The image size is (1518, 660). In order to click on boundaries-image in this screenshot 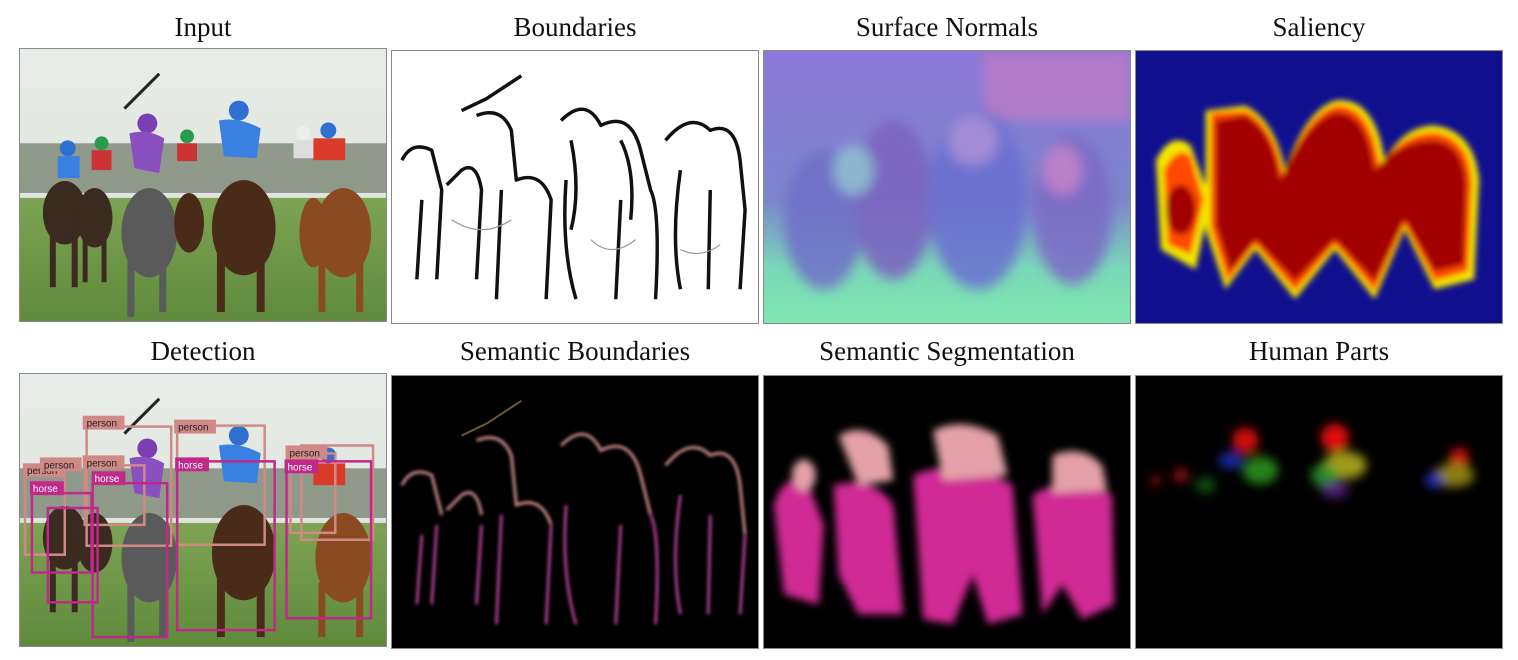, I will do `click(575, 187)`.